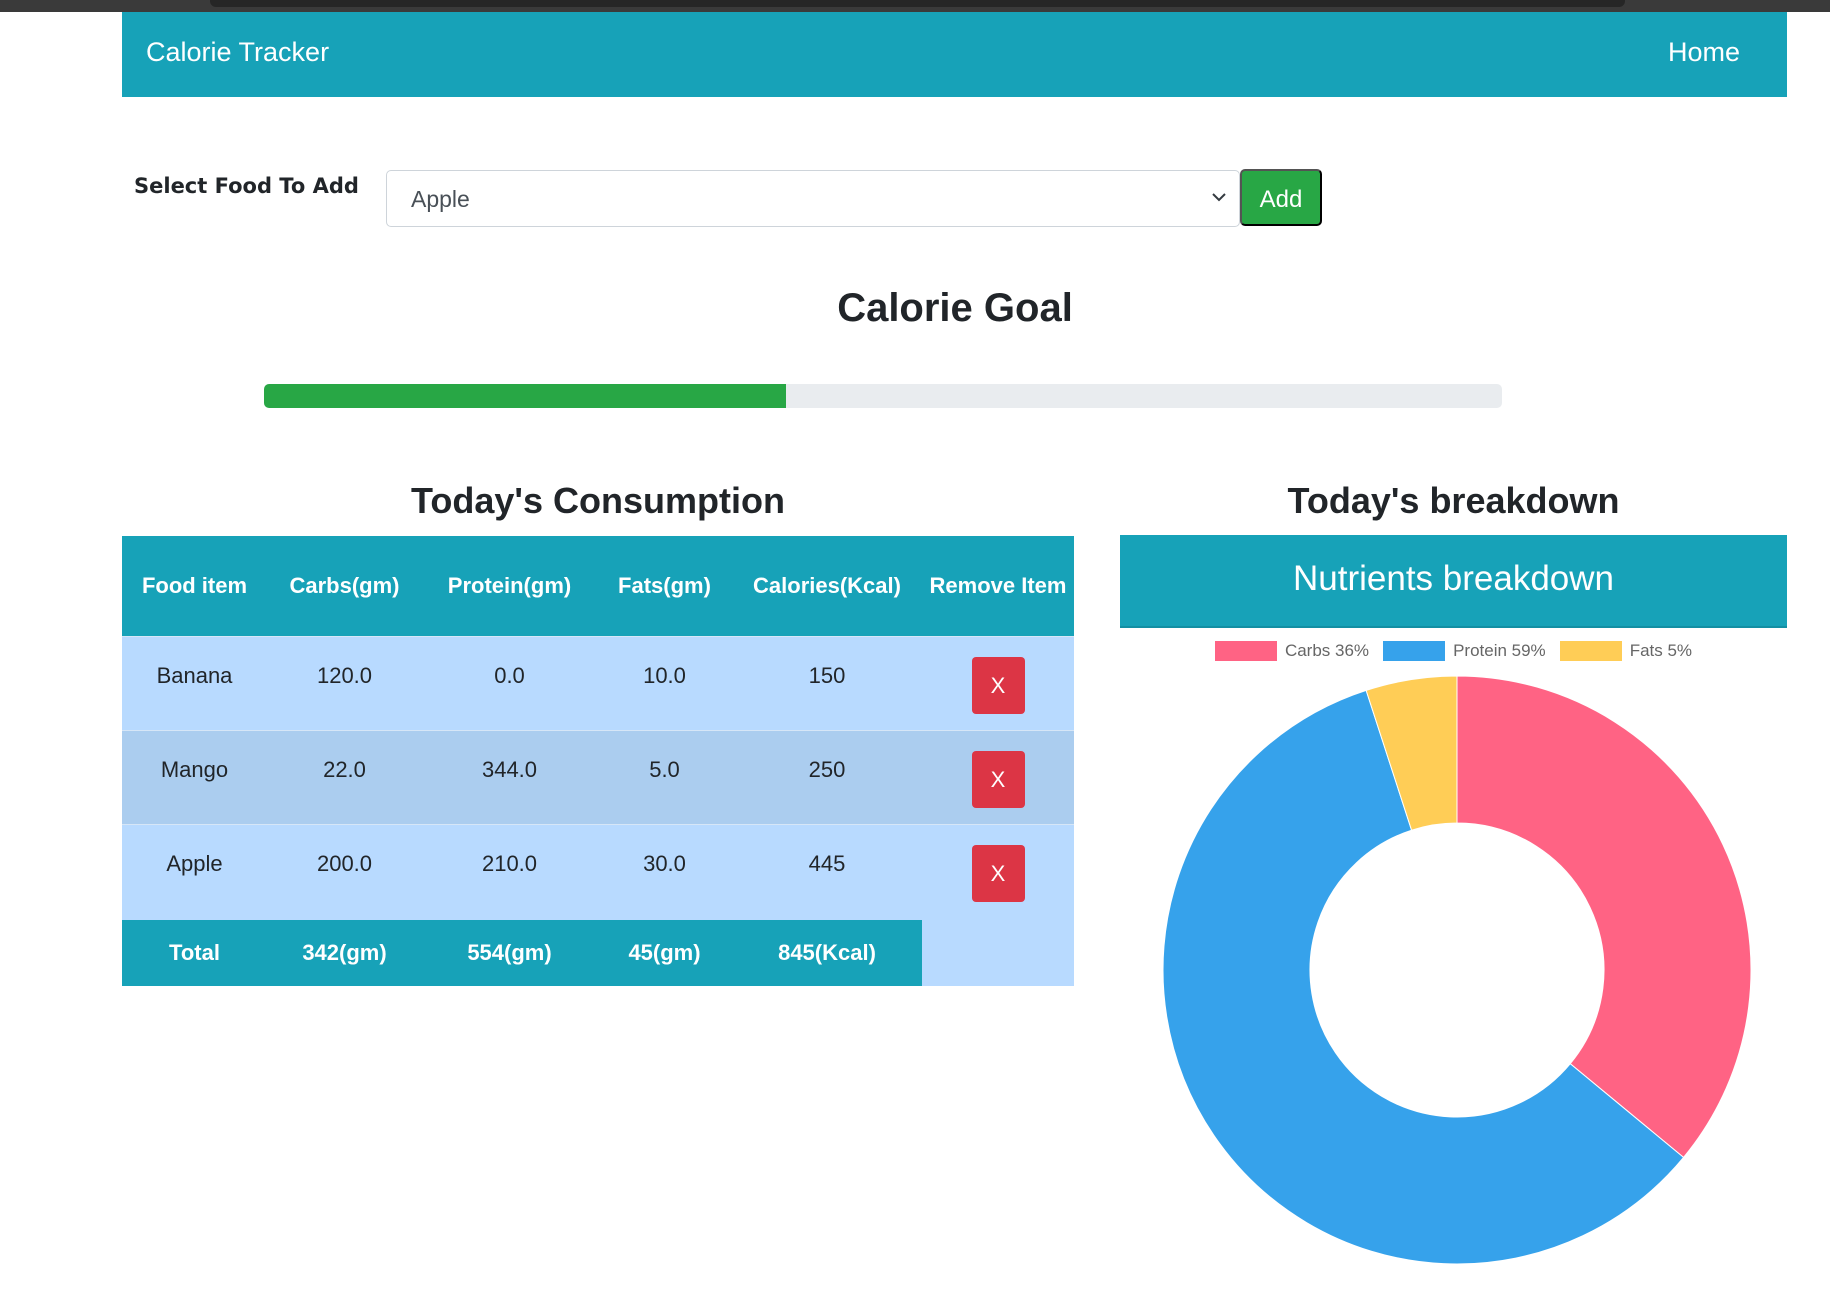 The image size is (1830, 1302). Describe the element at coordinates (664, 776) in the screenshot. I see `fats-cell: 5.0` at that location.